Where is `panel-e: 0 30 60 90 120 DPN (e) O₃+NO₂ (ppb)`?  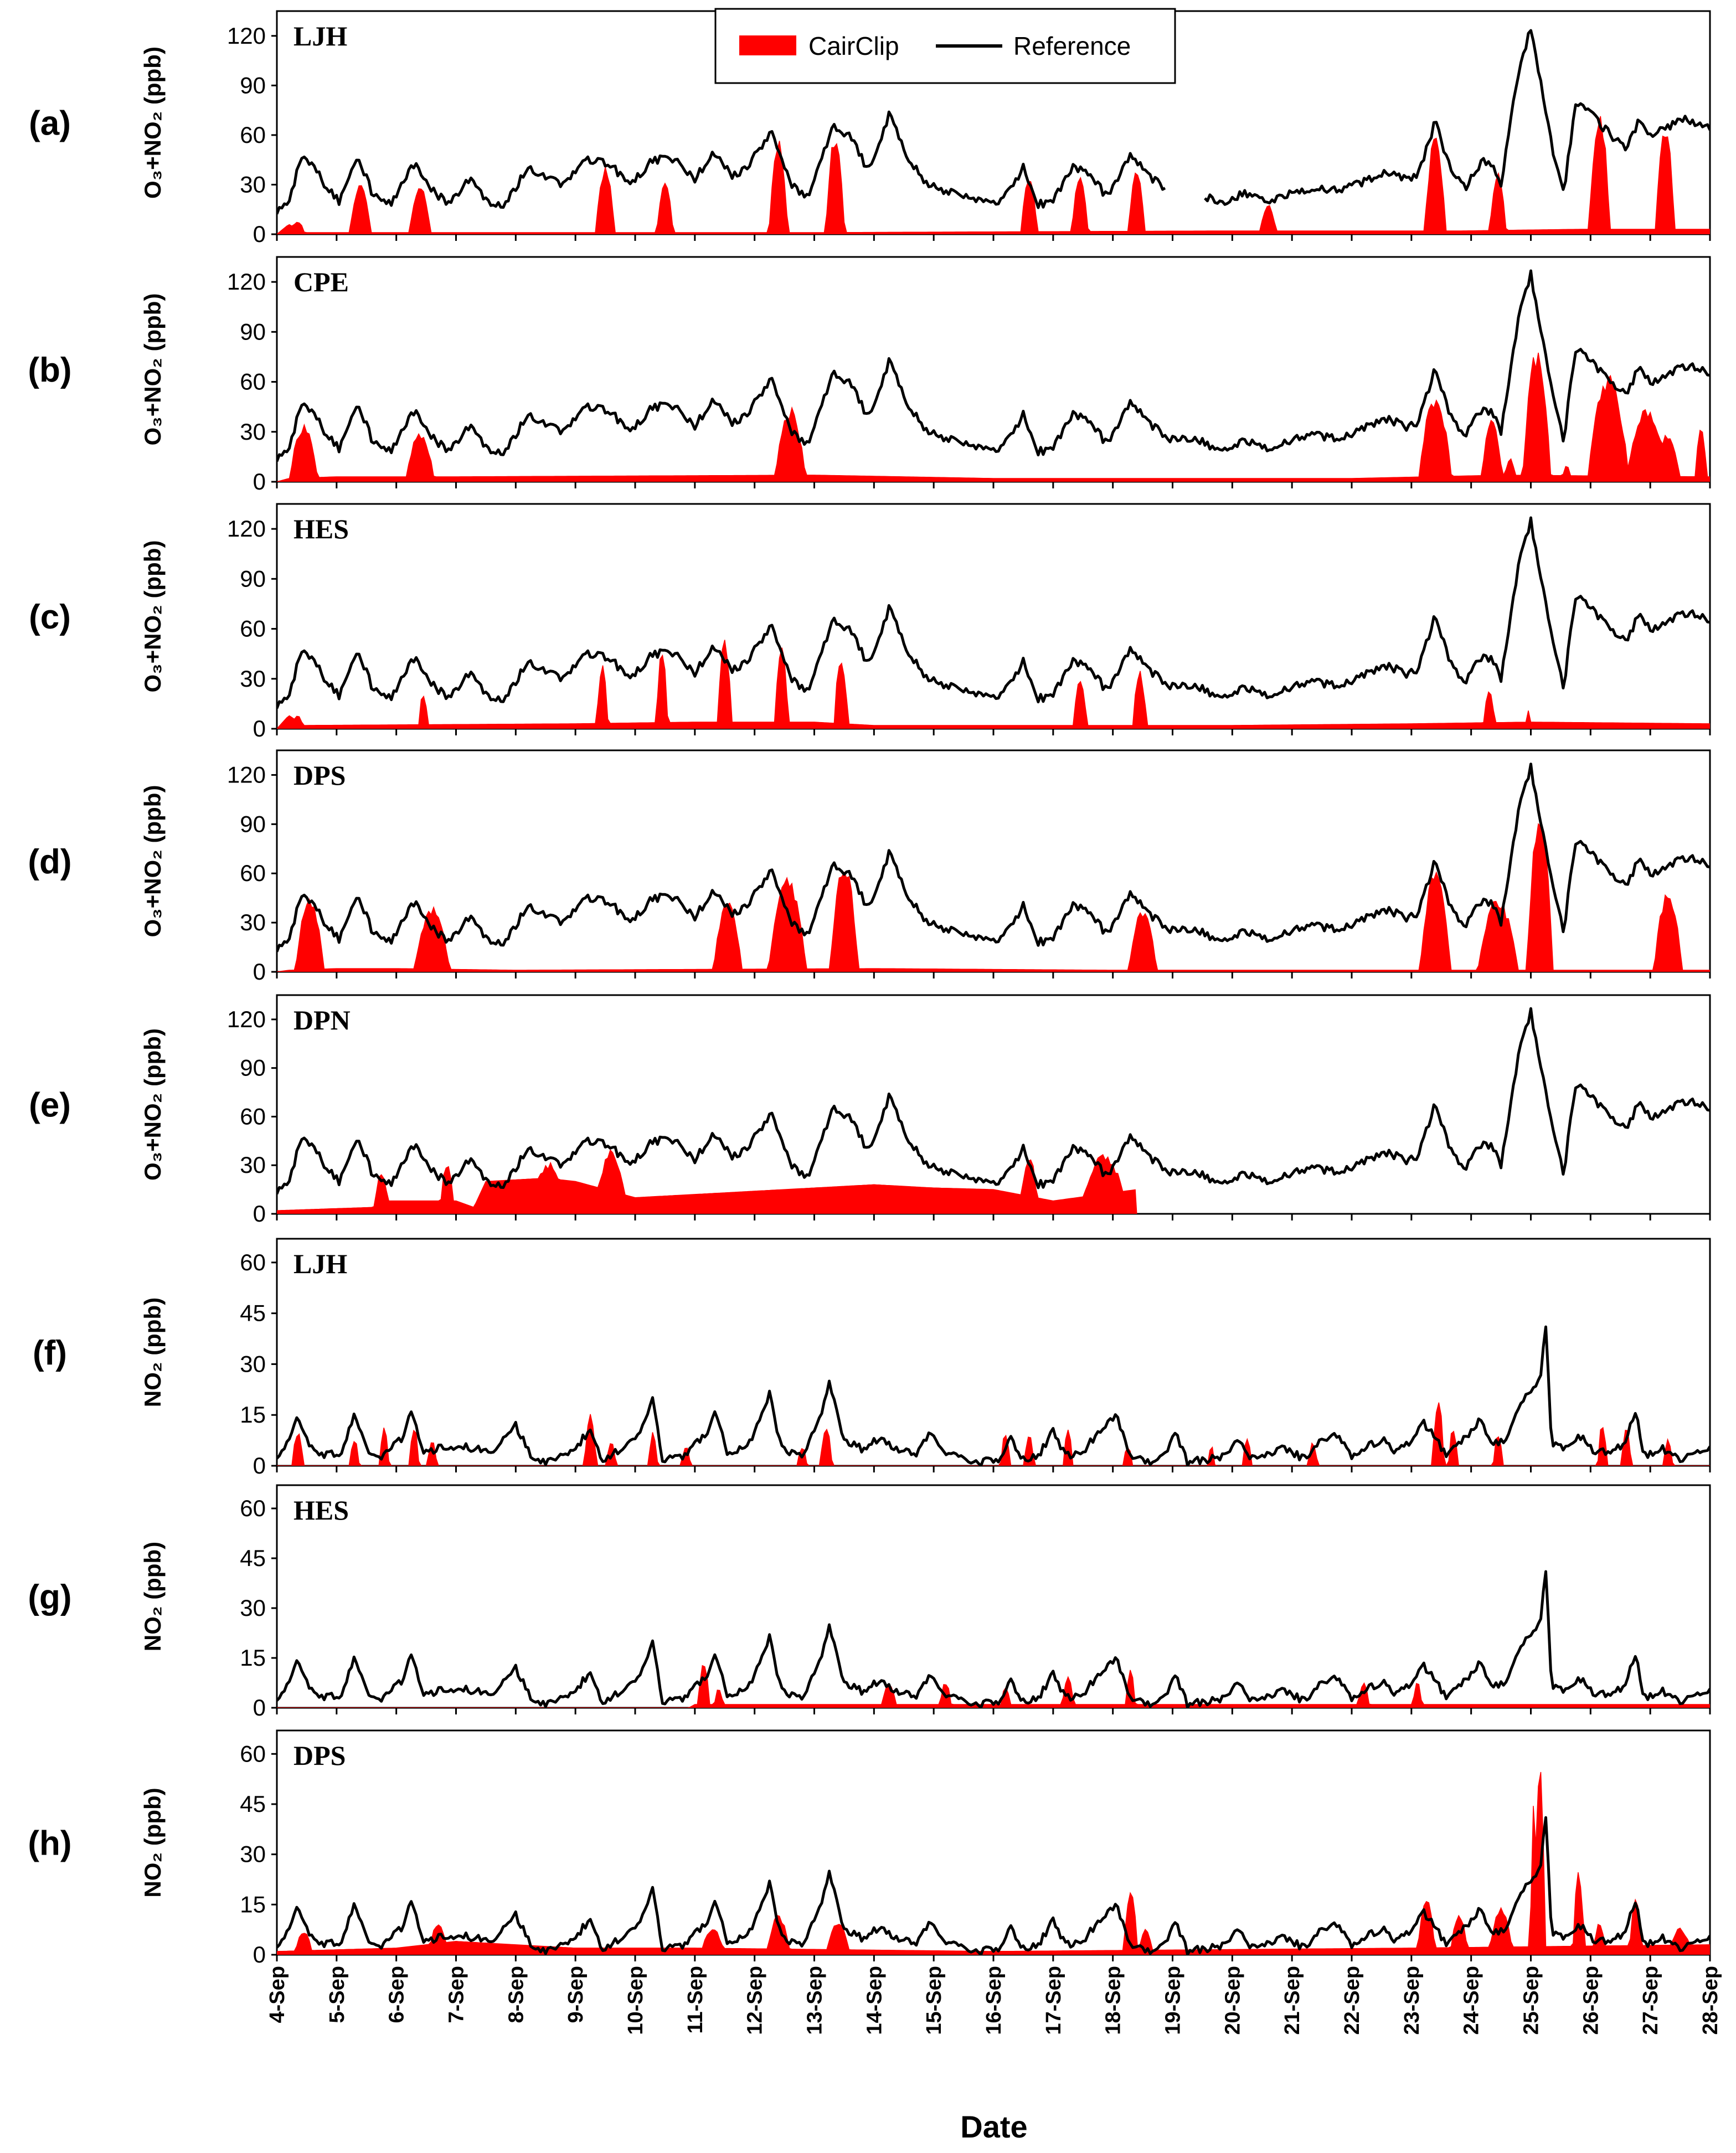 panel-e: 0 30 60 90 120 DPN (e) O₃+NO₂ (ppb) is located at coordinates (870, 1110).